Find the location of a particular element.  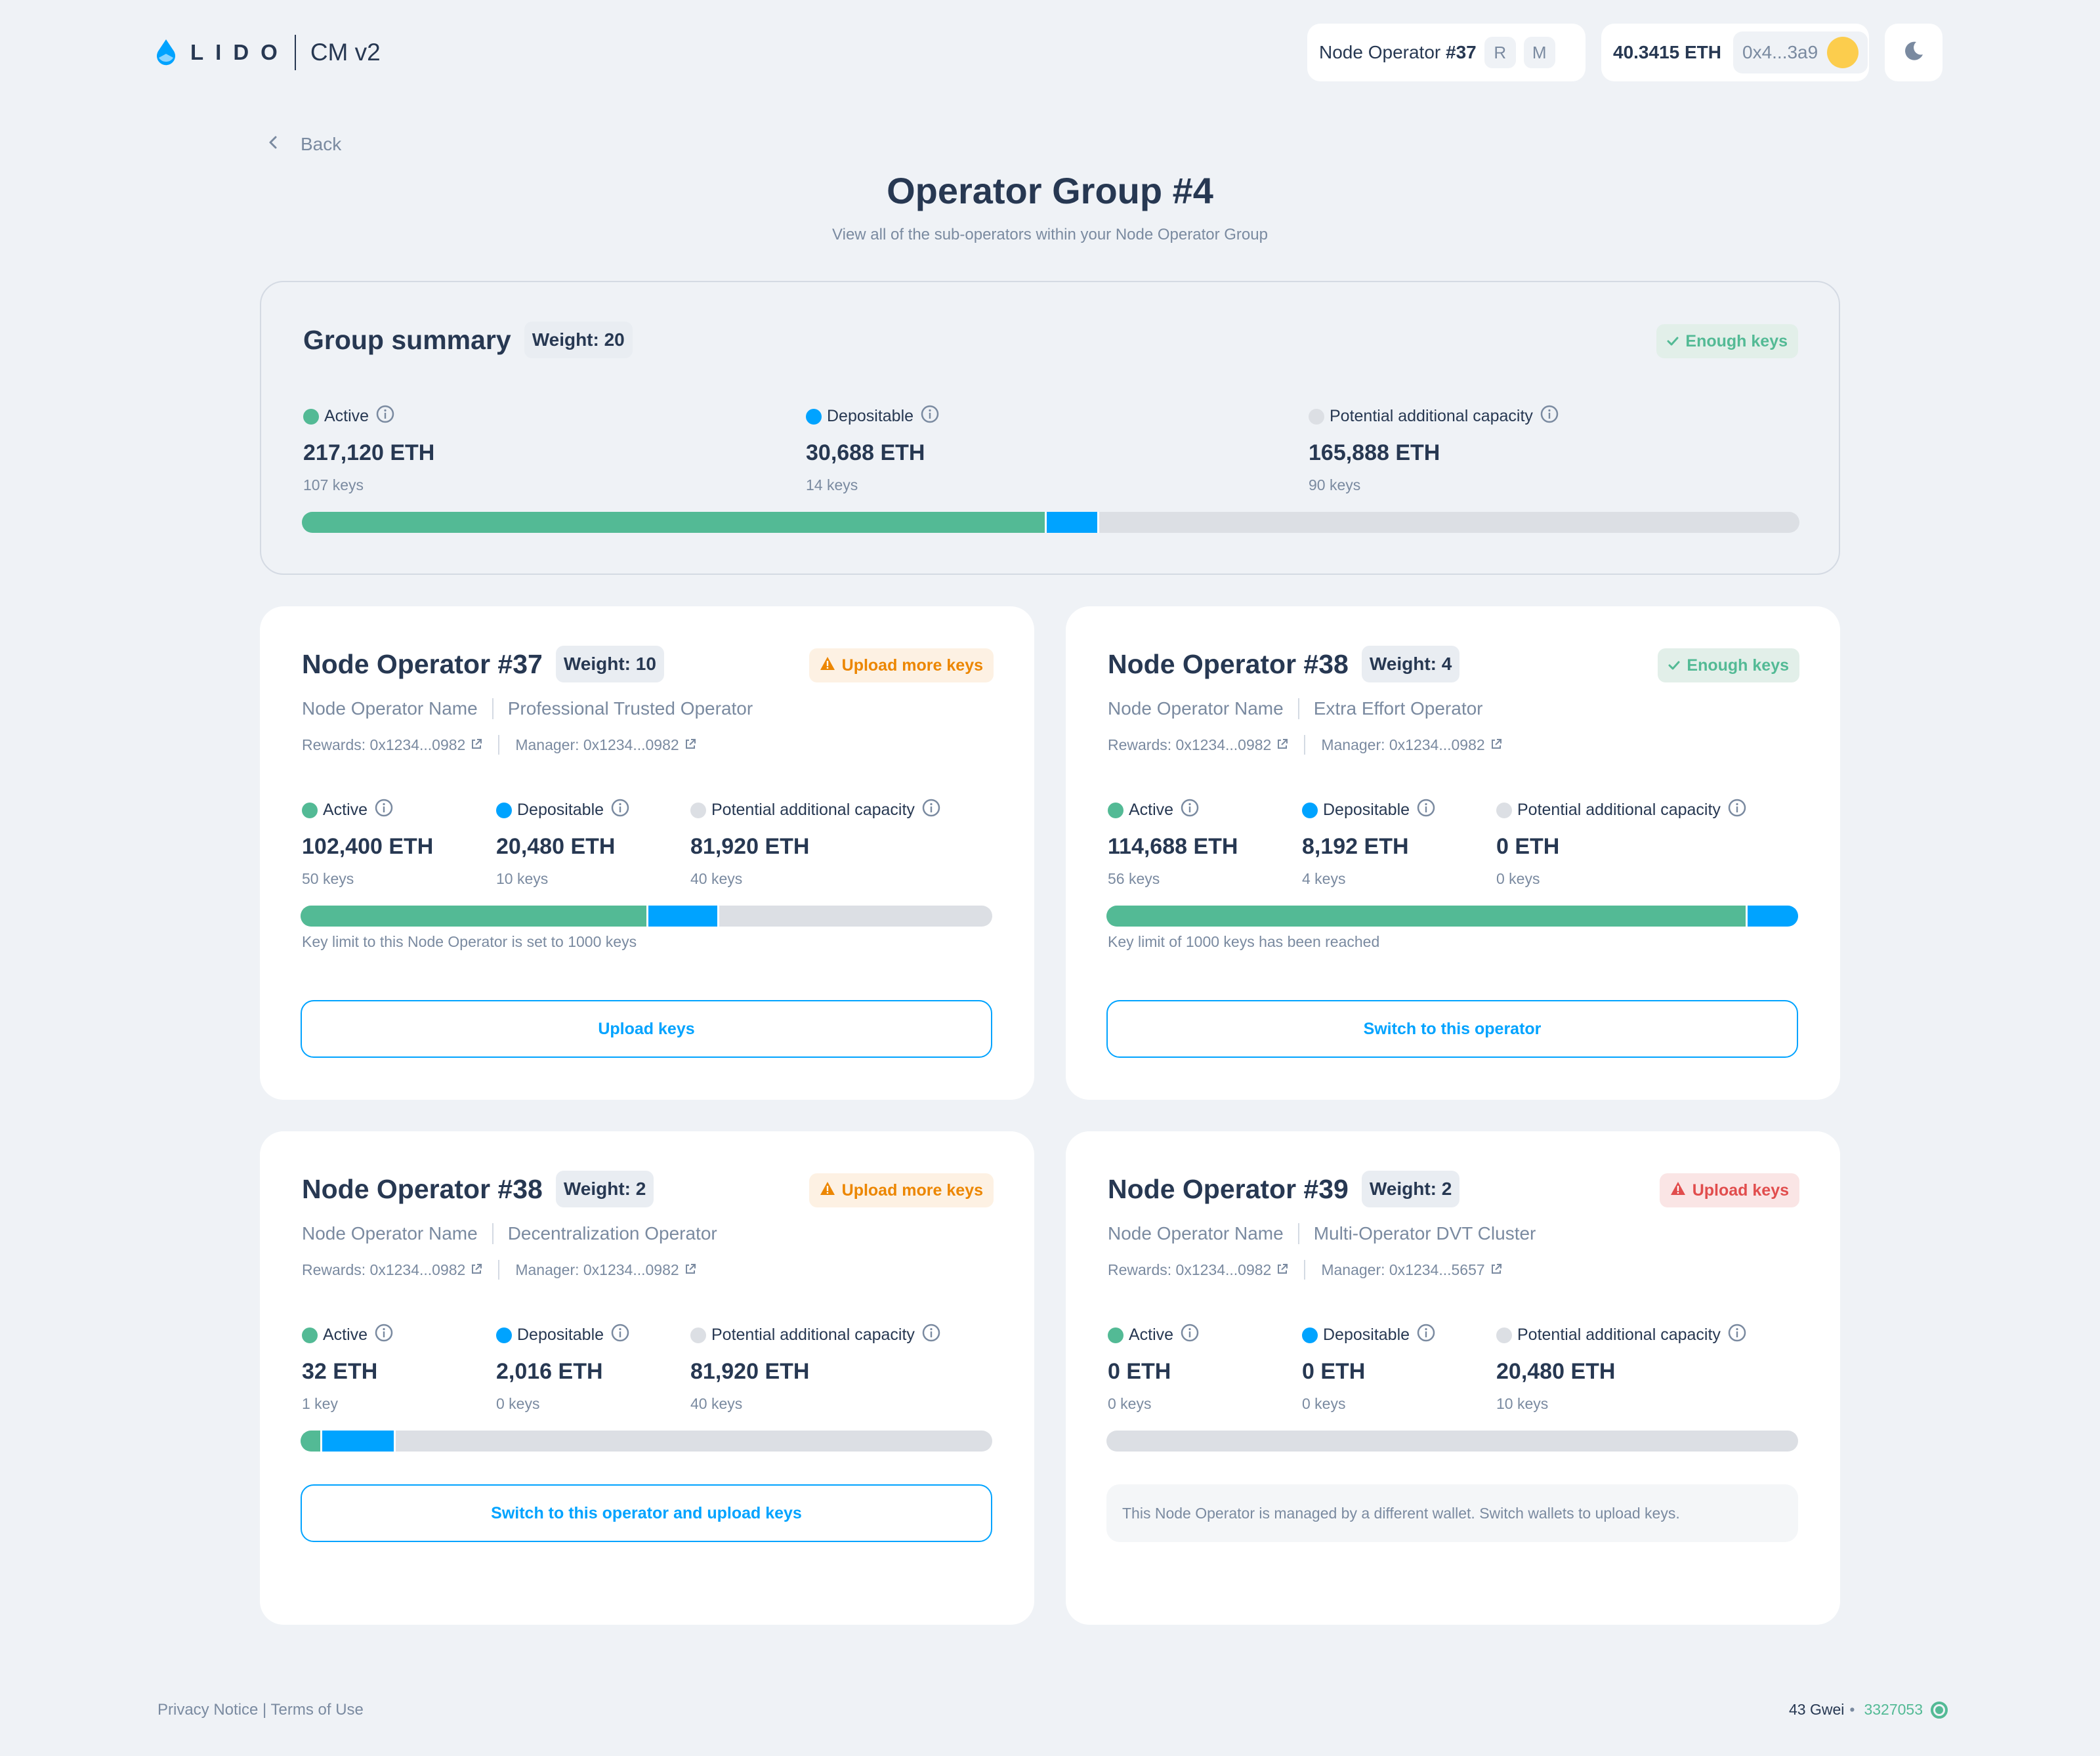

stat-active: Active 0 ETH 0 keys is located at coordinates (1154, 1368).